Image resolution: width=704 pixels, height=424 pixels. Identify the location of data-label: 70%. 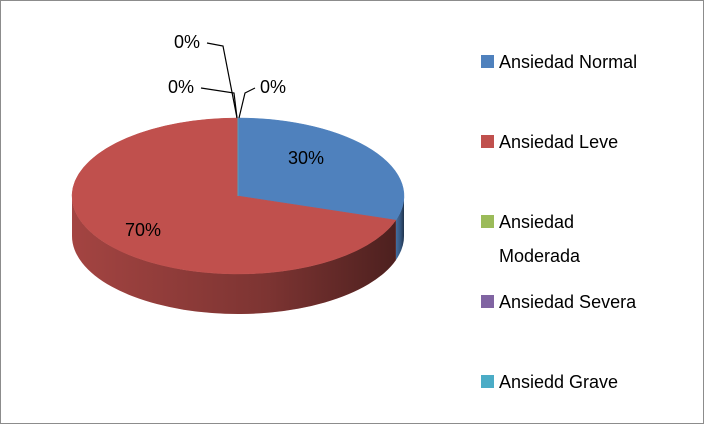
(143, 230).